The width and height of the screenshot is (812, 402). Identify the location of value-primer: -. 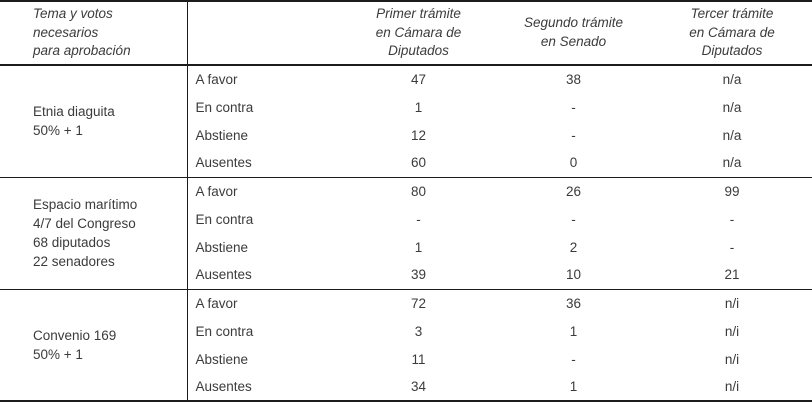
(418, 219).